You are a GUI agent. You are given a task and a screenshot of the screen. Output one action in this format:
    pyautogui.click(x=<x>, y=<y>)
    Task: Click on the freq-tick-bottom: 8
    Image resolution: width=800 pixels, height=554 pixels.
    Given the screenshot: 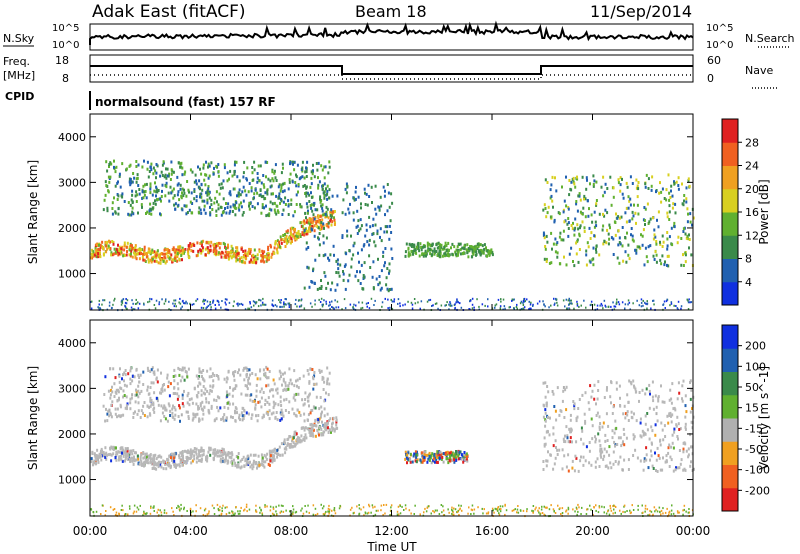 What is the action you would take?
    pyautogui.click(x=65, y=78)
    